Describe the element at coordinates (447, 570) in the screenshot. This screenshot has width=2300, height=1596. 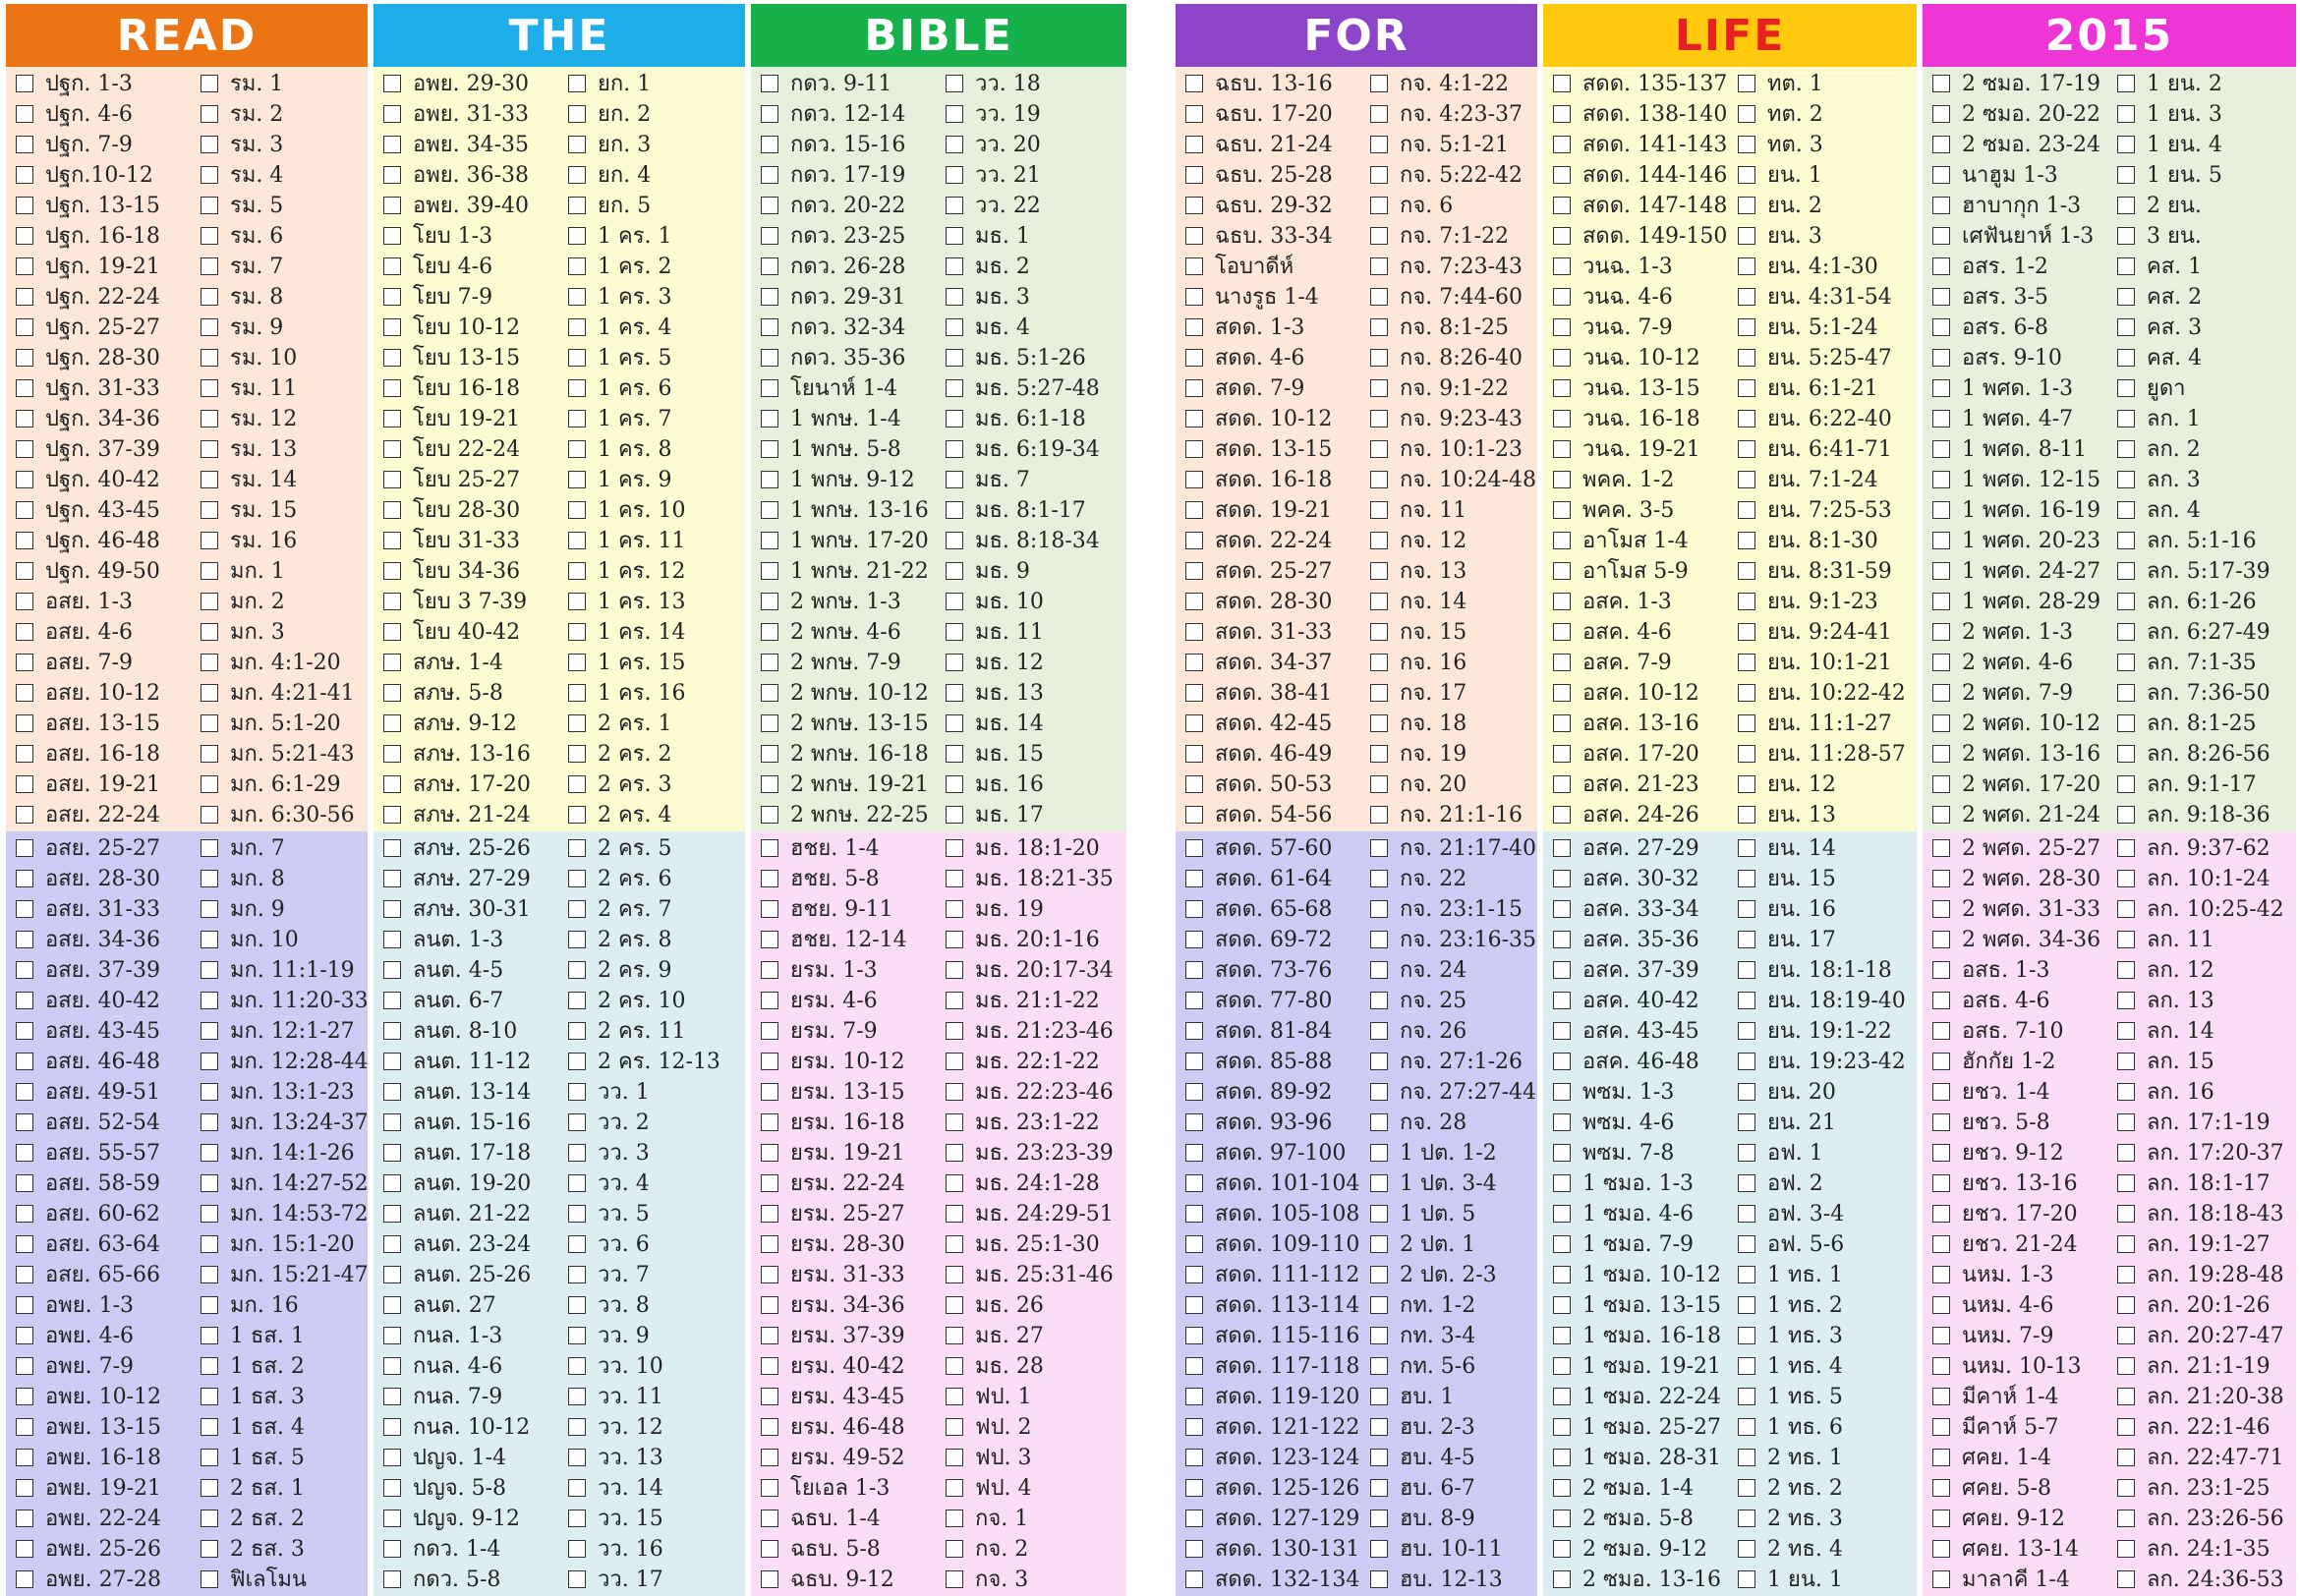
I see `reading-item: โยบ 34-36` at that location.